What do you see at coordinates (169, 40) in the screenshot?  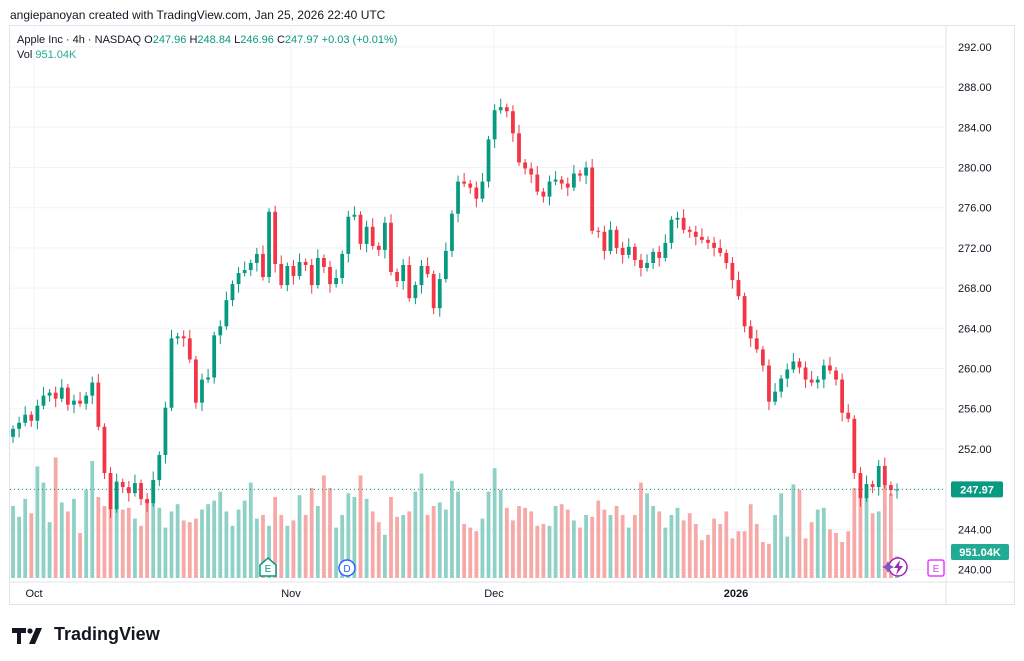 I see `open-value: 247.96` at bounding box center [169, 40].